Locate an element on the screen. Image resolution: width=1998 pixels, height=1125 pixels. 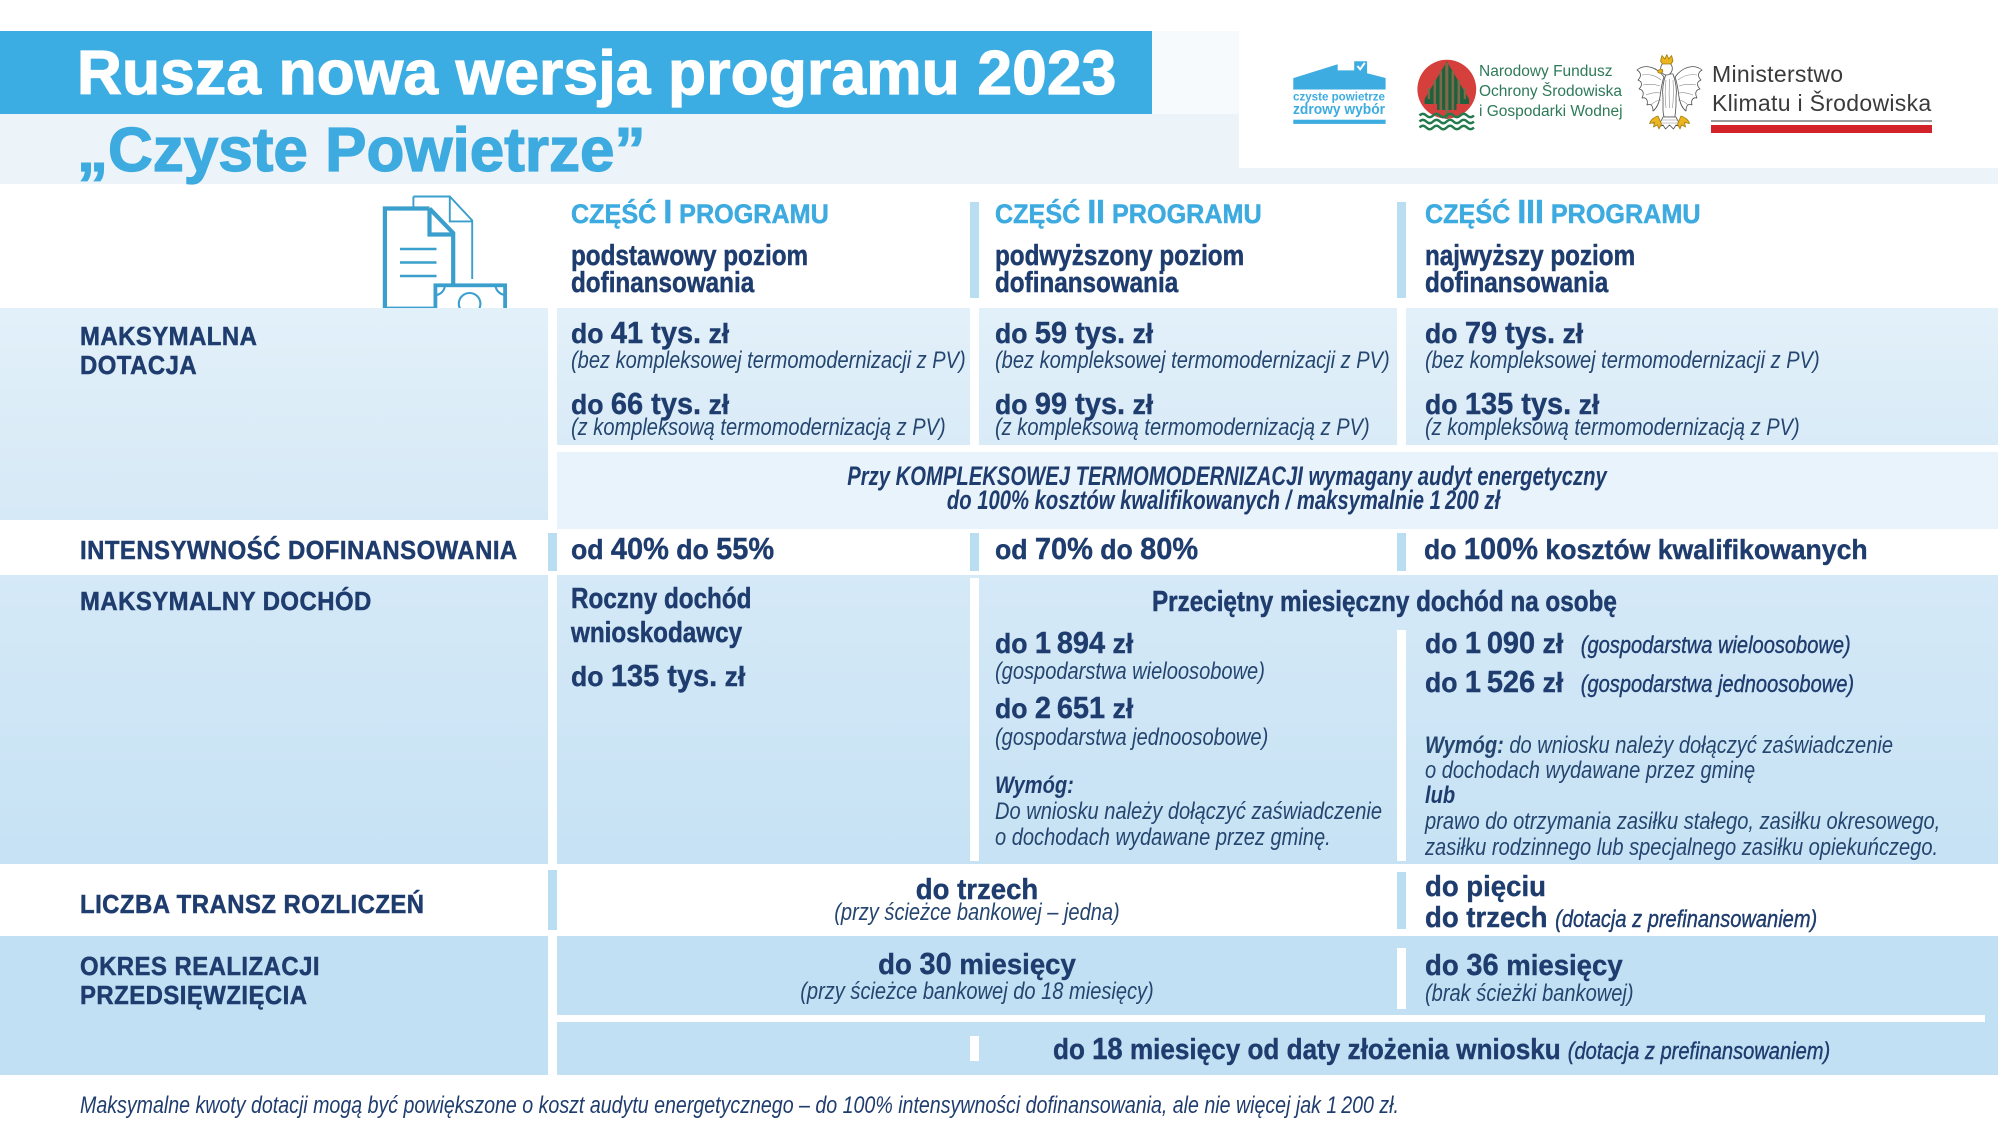
svg-text: czyste powietrze is located at coordinates (1339, 97).